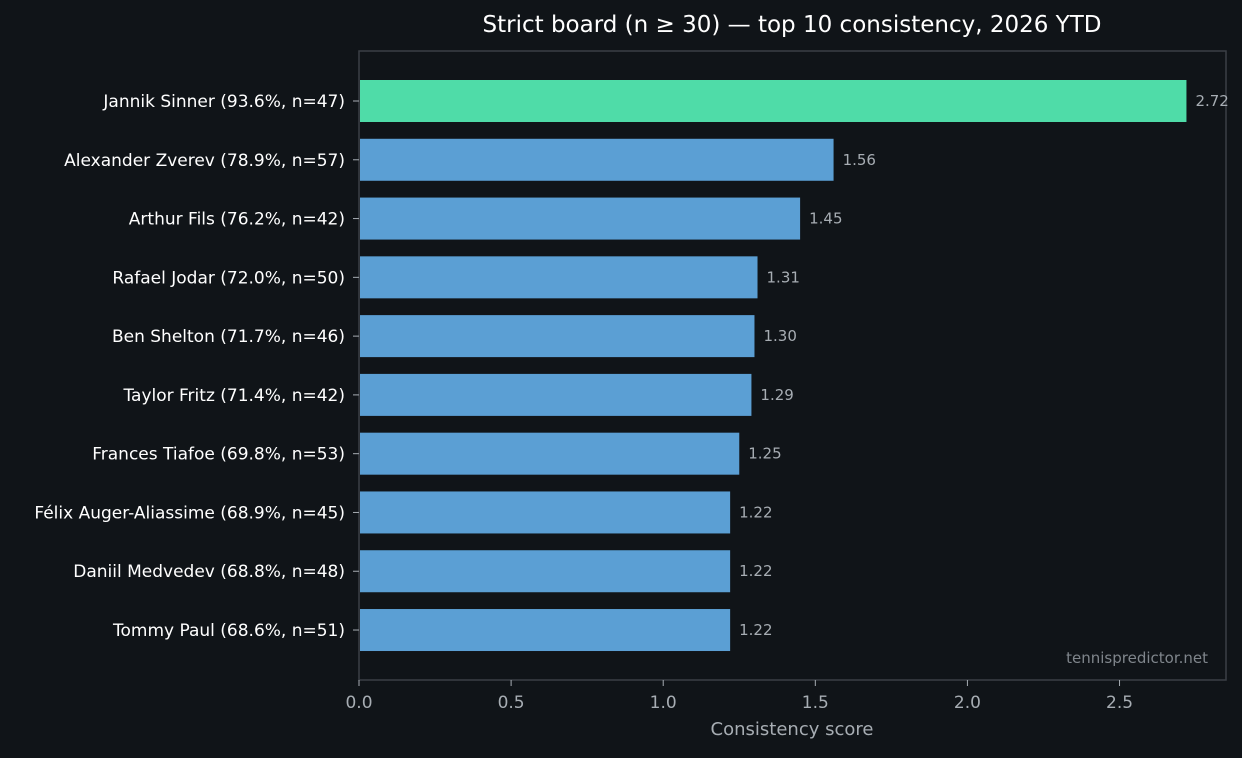 The height and width of the screenshot is (758, 1242). I want to click on y-tick-label: Arthur Fils (76.2%, n=42), so click(237, 220).